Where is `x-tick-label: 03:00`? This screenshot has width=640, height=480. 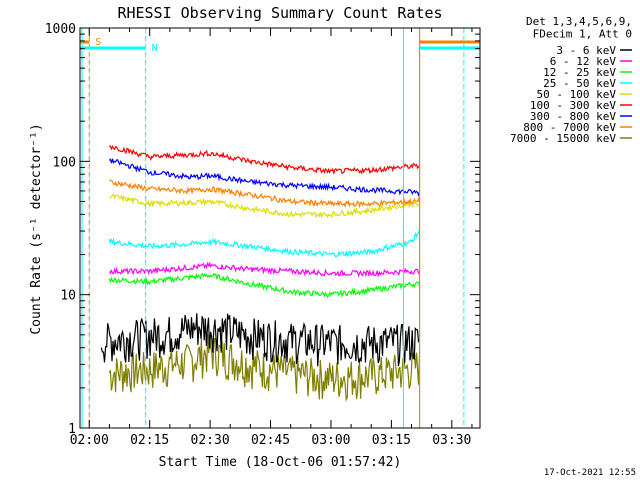
x-tick-label: 03:00 is located at coordinates (330, 440).